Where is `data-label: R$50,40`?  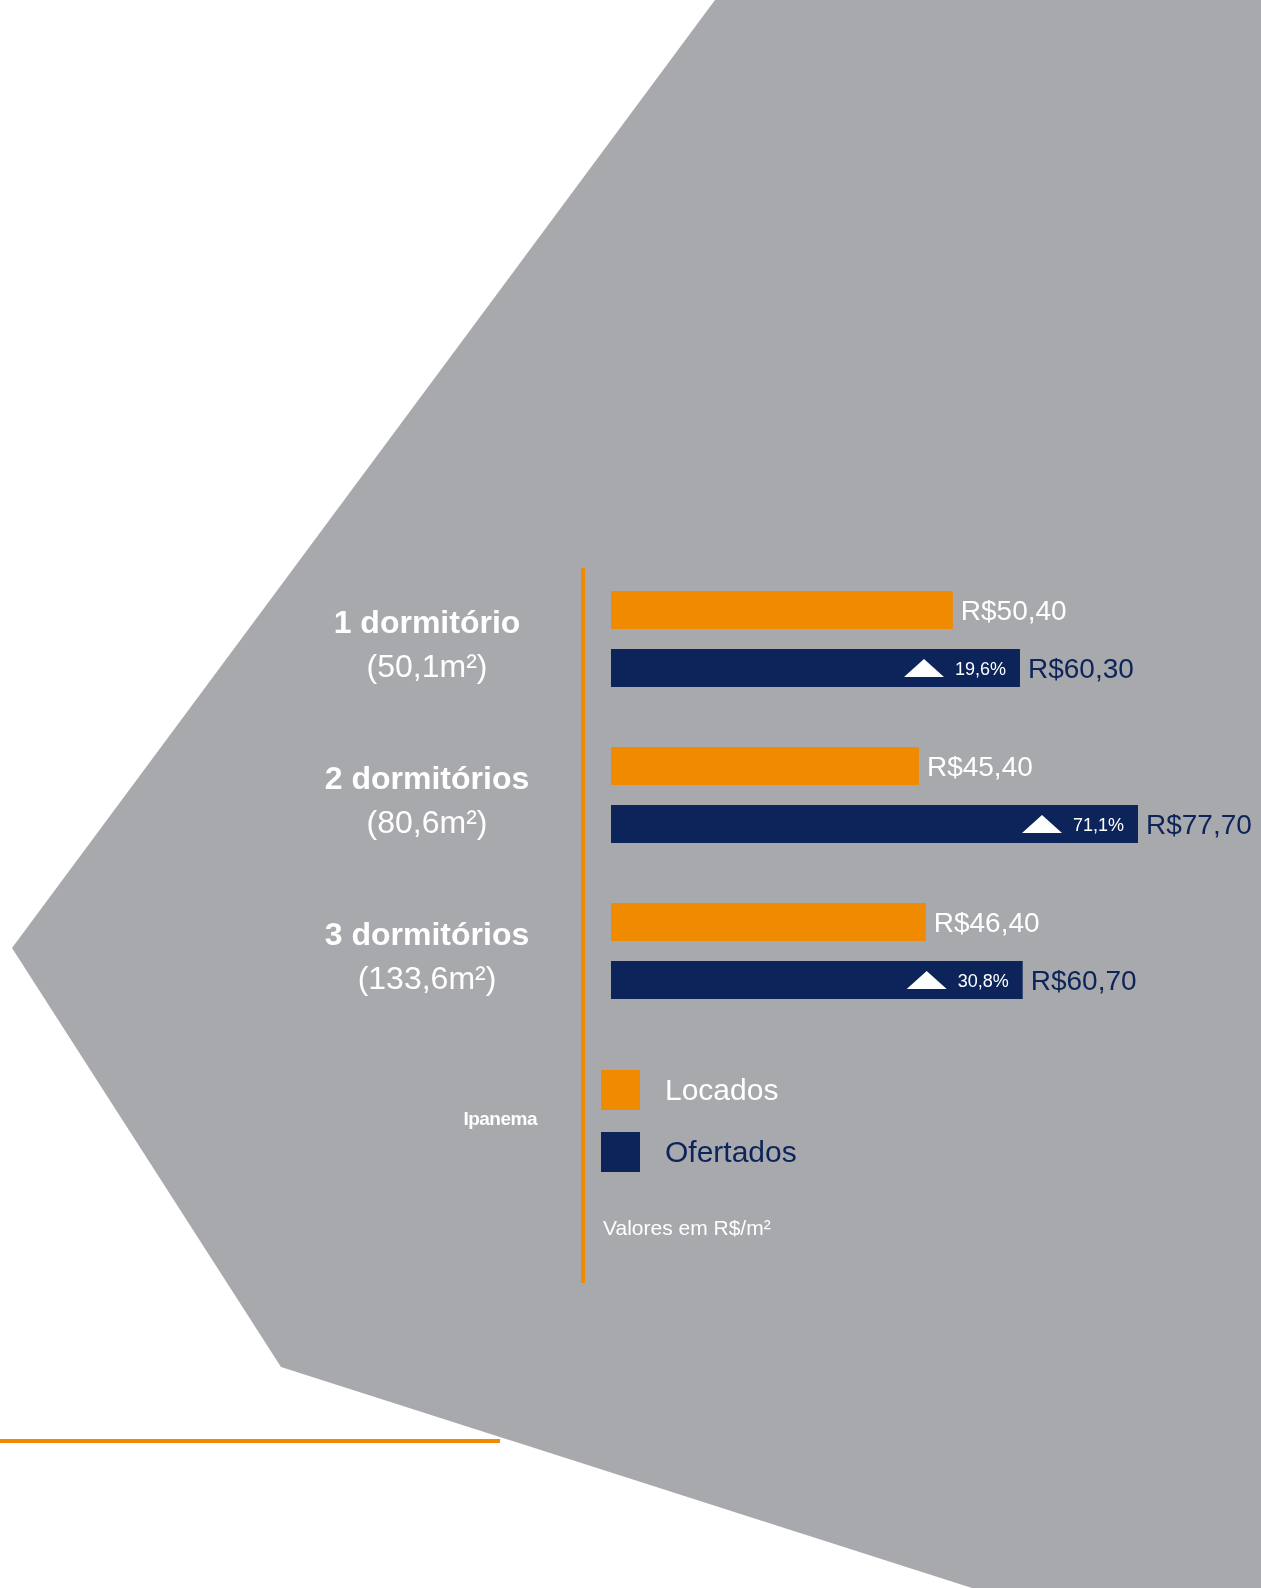 data-label: R$50,40 is located at coordinates (1013, 610).